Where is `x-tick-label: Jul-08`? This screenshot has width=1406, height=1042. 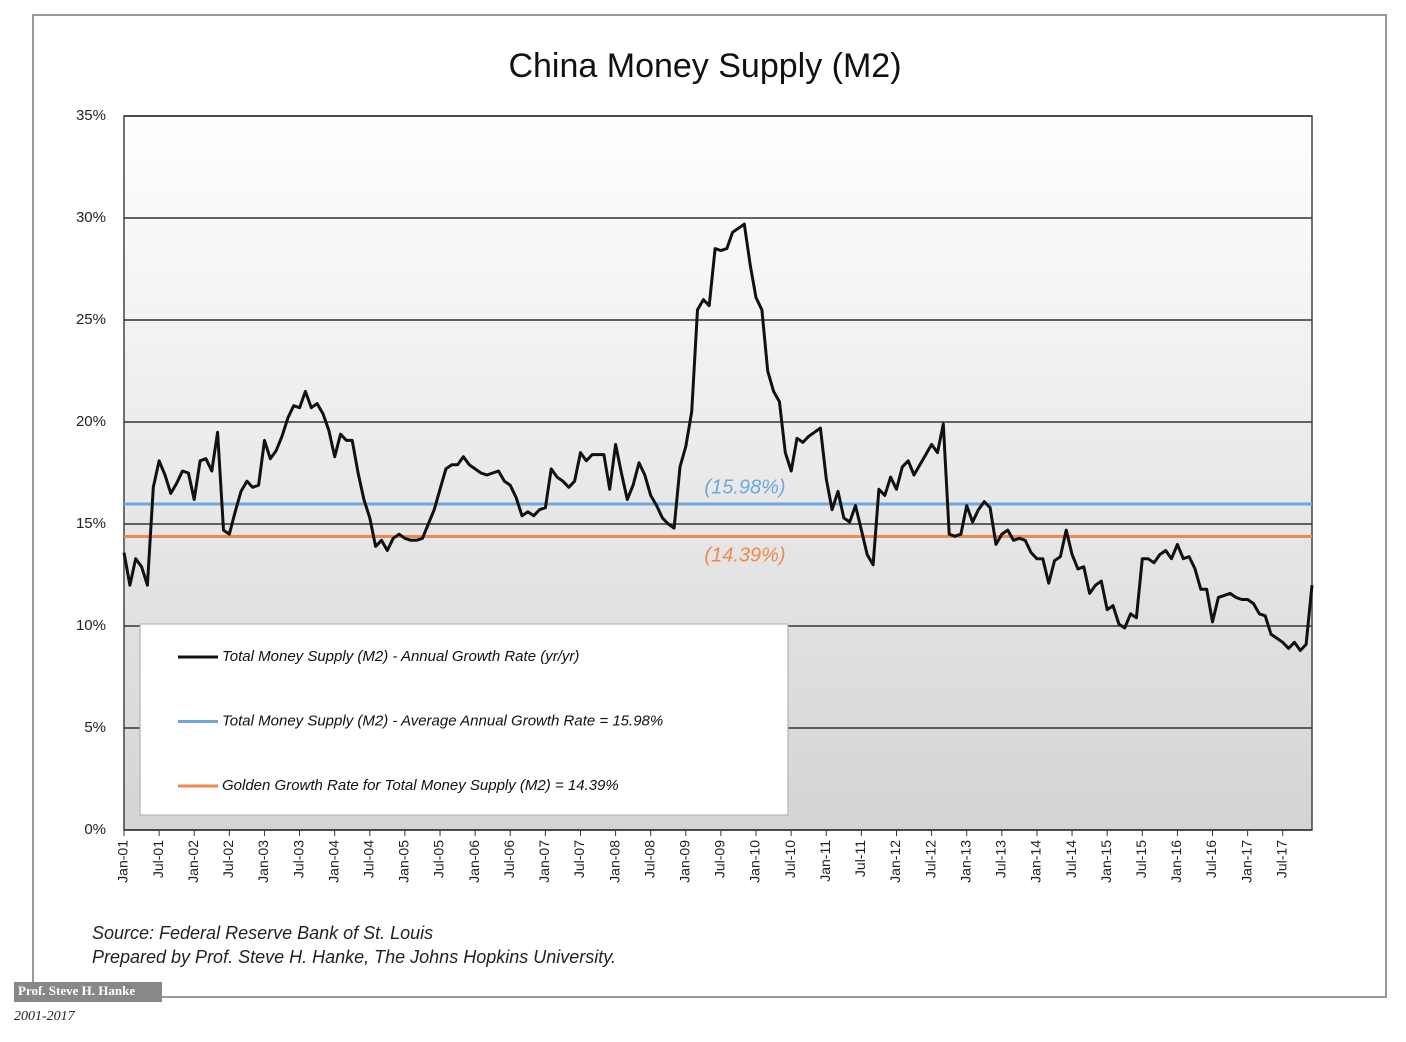 x-tick-label: Jul-08 is located at coordinates (649, 859).